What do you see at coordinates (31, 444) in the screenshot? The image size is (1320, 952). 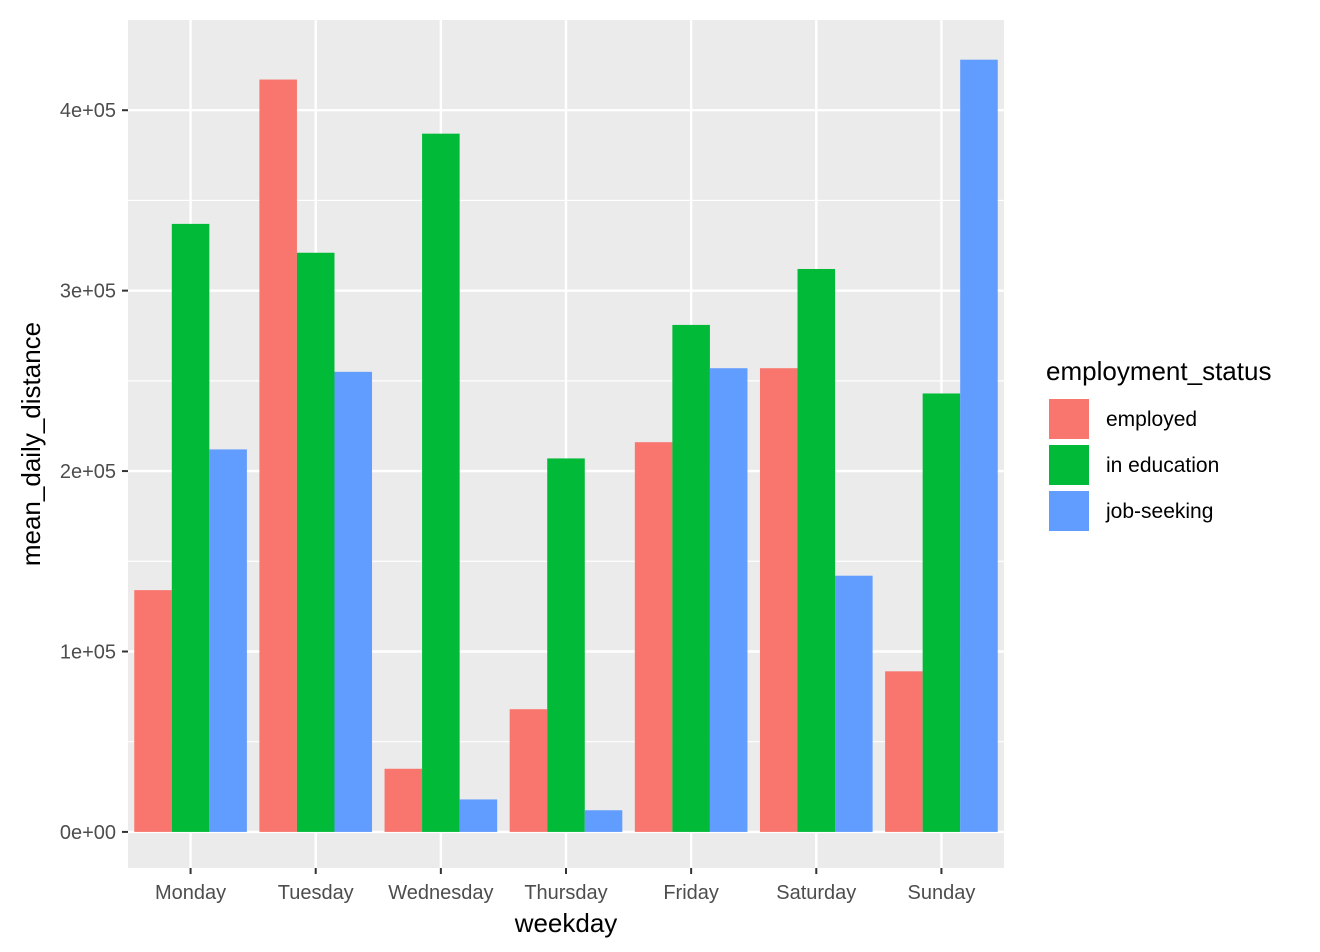 I see `y-axis-title: mean_daily_distance` at bounding box center [31, 444].